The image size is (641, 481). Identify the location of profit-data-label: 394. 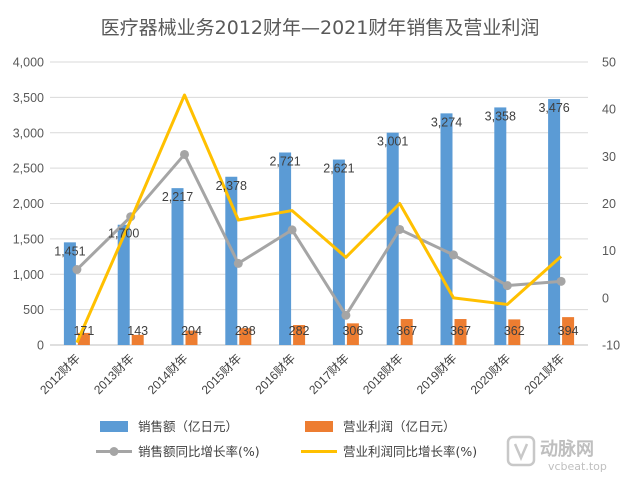
(568, 331).